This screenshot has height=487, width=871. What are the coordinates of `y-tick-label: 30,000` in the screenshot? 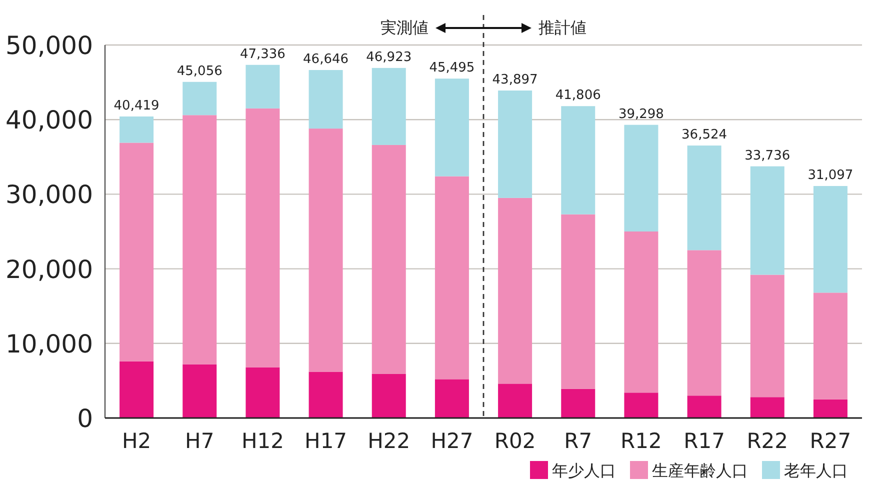 It's located at (49, 195).